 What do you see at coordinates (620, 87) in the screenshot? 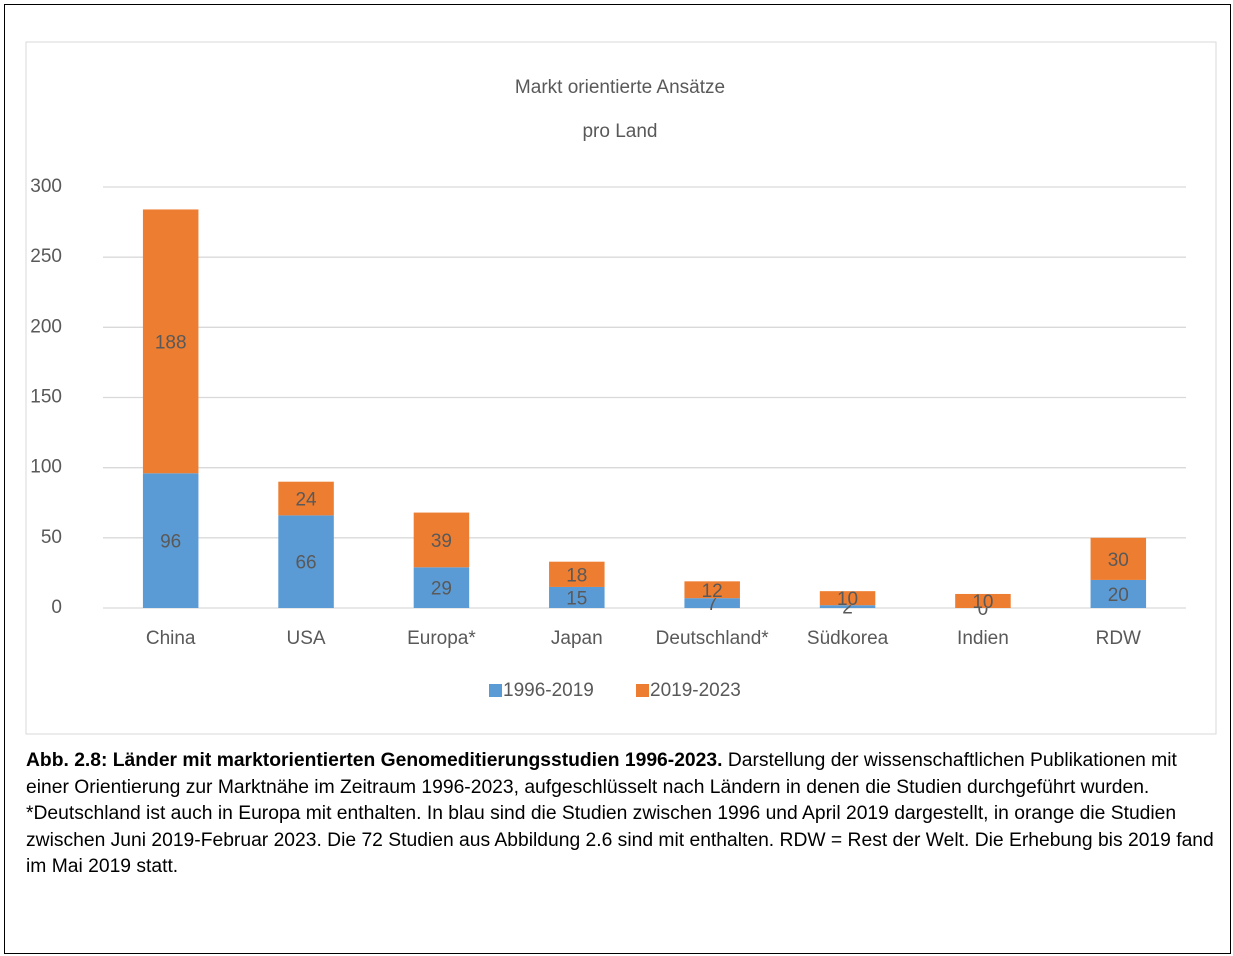
I see `chart-title: Markt orientierte Ansätze` at bounding box center [620, 87].